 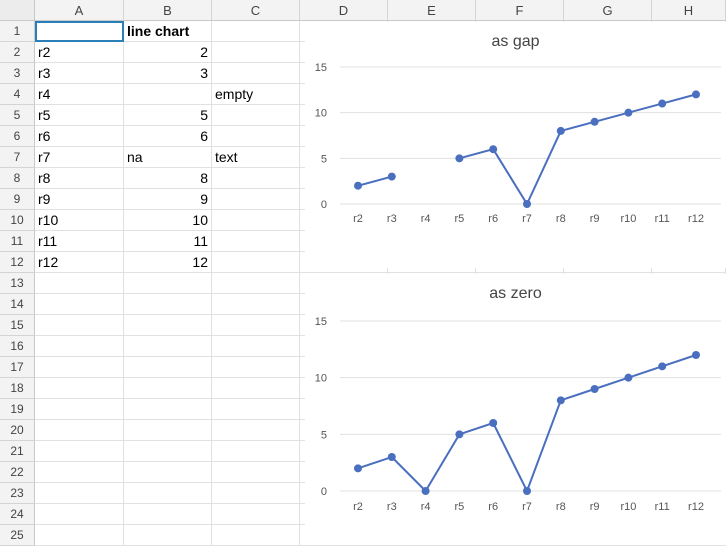 I want to click on cell-c4: empty, so click(x=256, y=94).